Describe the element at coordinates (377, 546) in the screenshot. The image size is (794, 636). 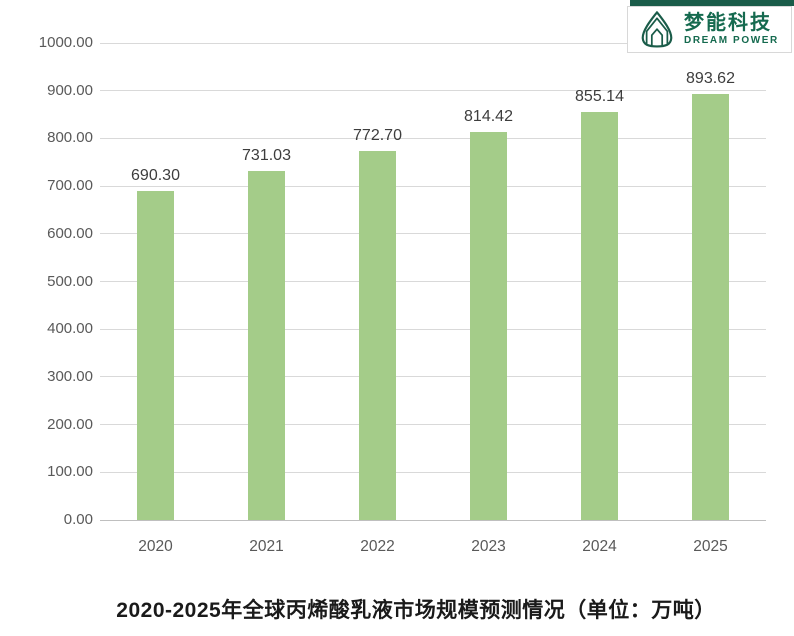
I see `x-axis-tick-label: 2022` at that location.